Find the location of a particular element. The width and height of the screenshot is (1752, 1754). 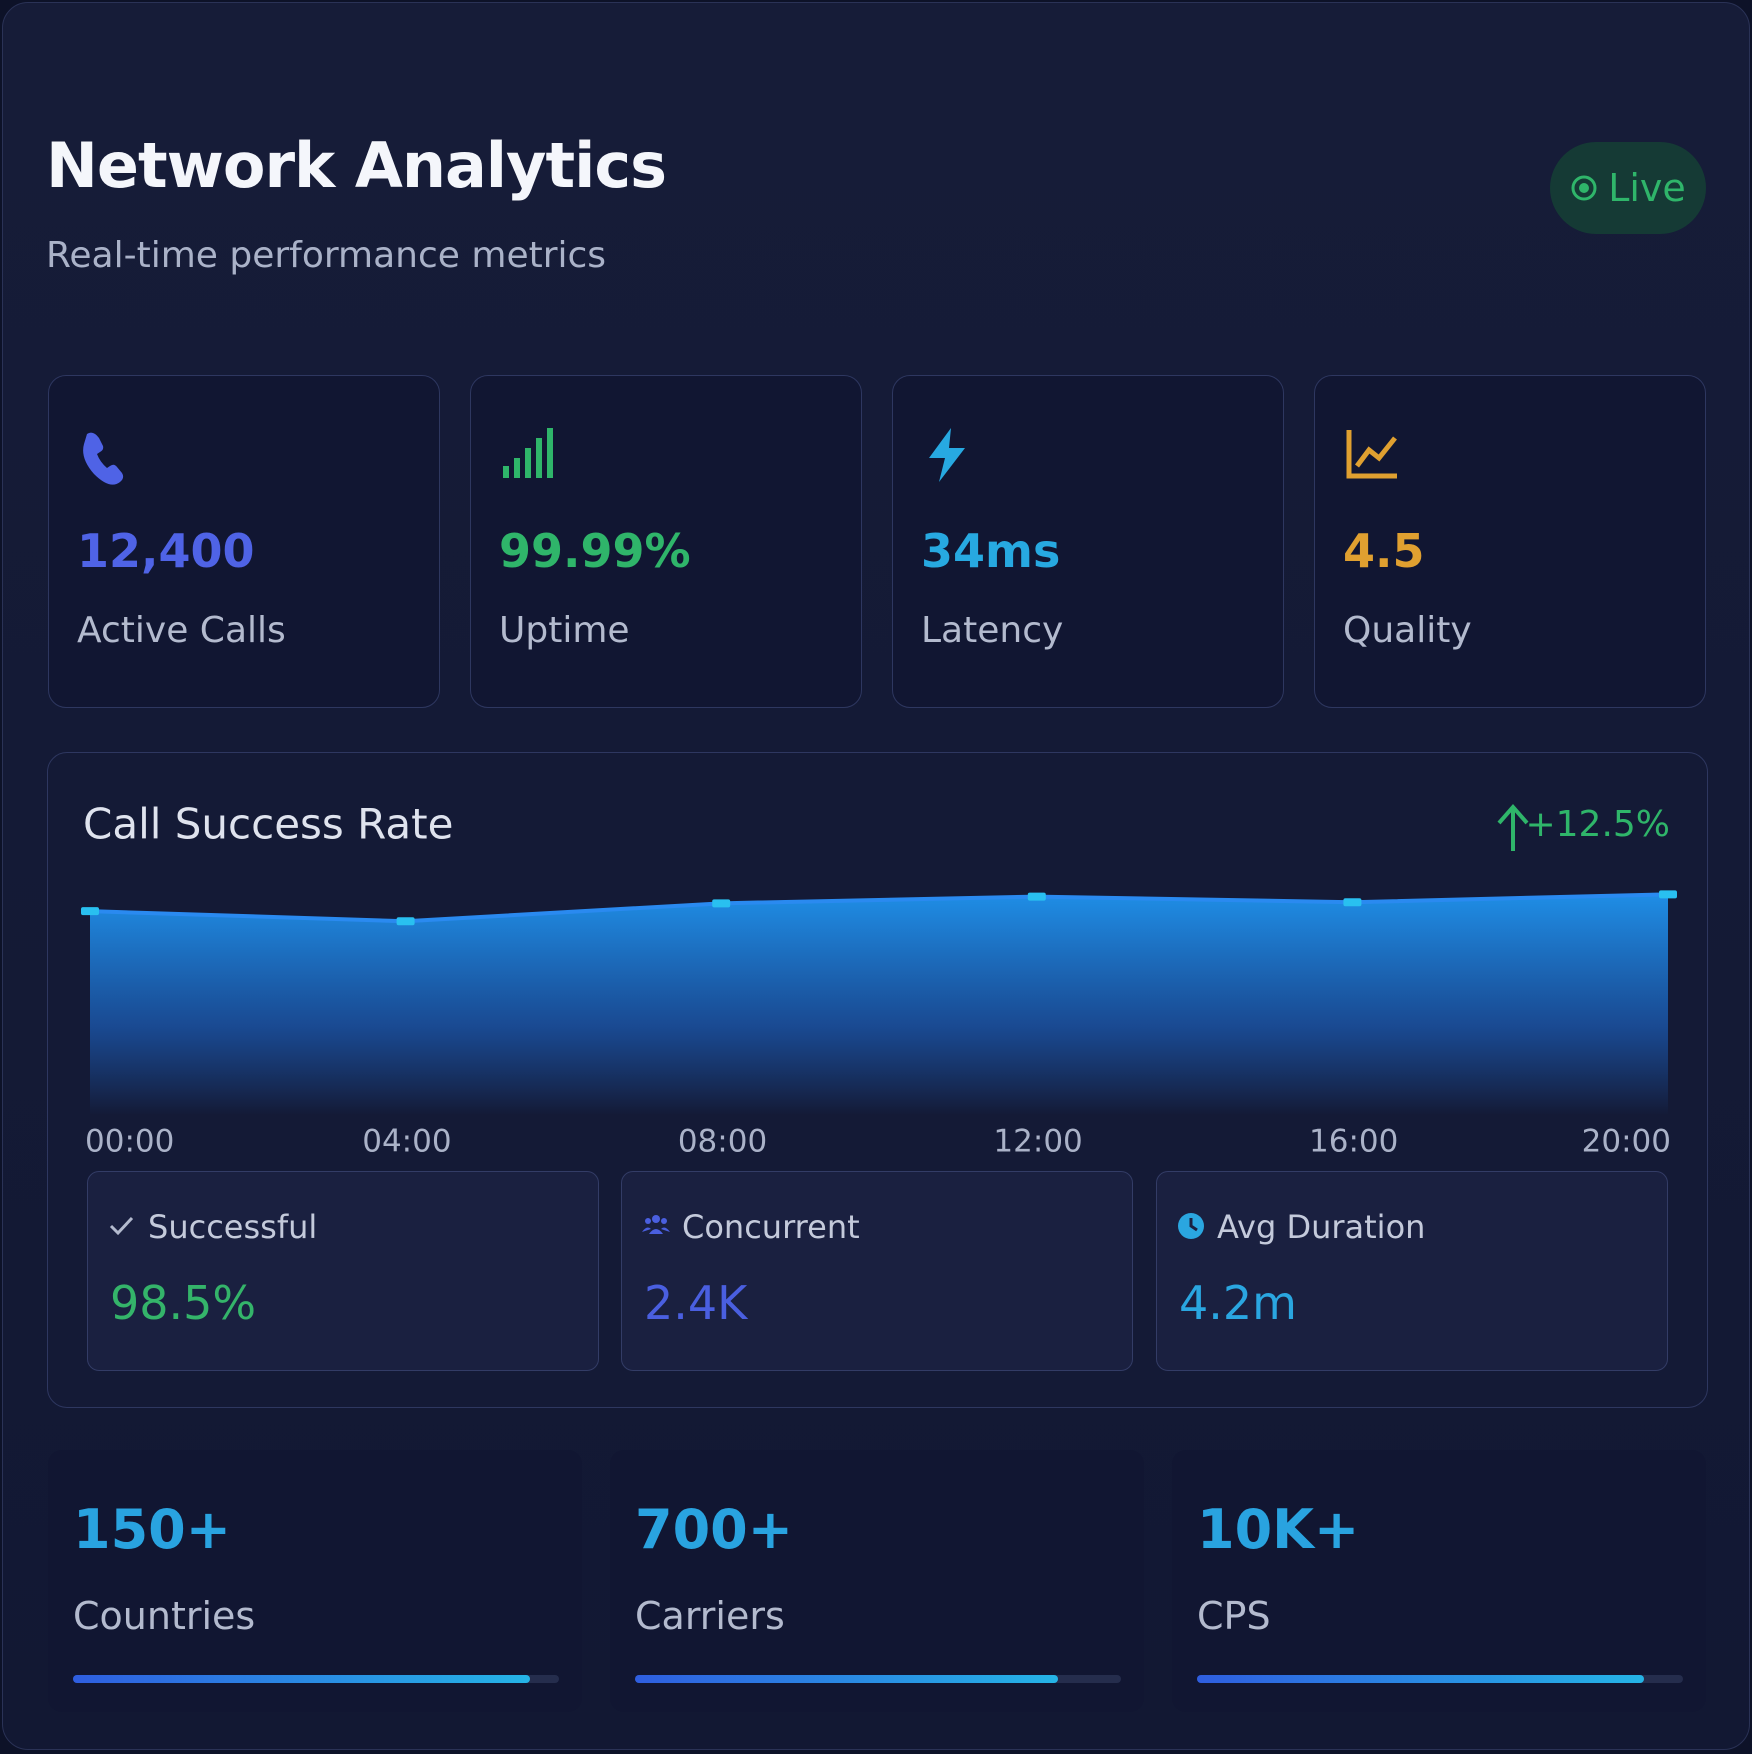

area-line is located at coordinates (879, 908).